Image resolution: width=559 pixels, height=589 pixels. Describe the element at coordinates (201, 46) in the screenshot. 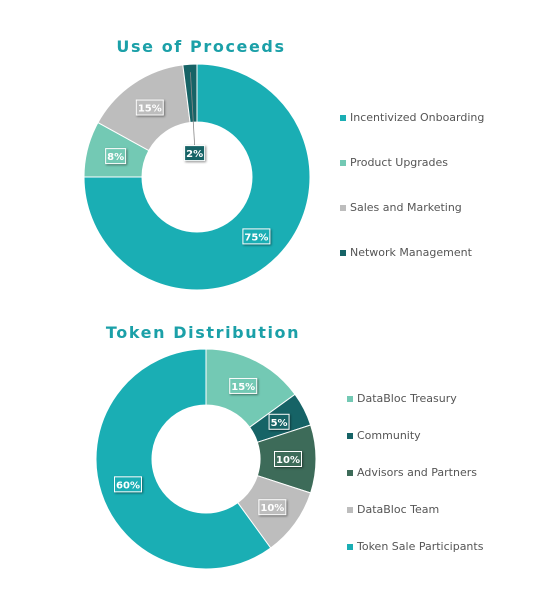

I see `use-of-proceeds-title: Use of Proceeds` at that location.